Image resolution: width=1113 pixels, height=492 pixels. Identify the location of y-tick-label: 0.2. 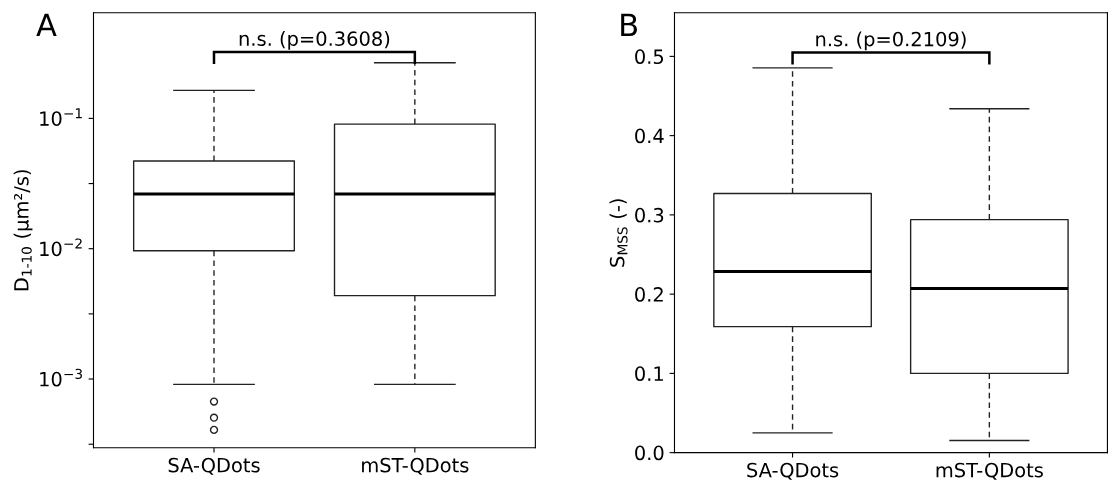
(649, 294).